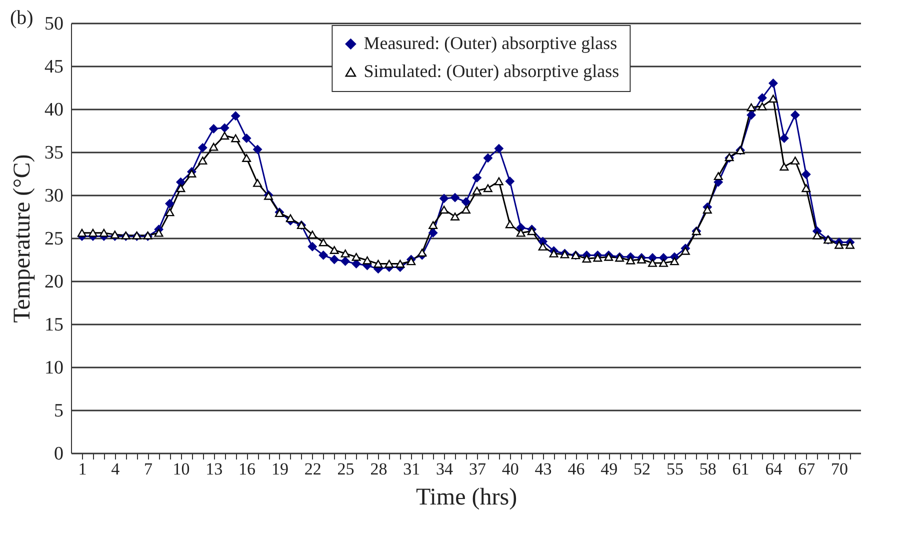  I want to click on x-tick-label: 64, so click(774, 469).